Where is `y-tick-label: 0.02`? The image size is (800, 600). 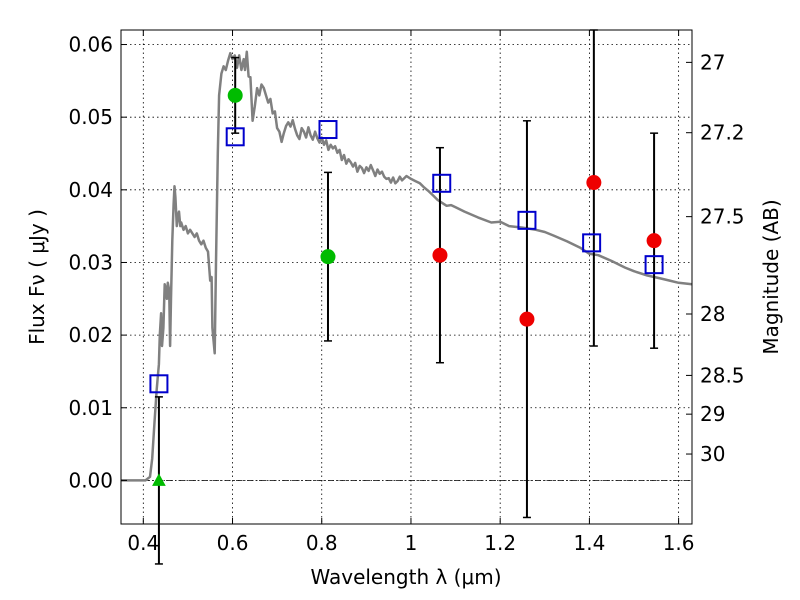
y-tick-label: 0.02 is located at coordinates (90, 335).